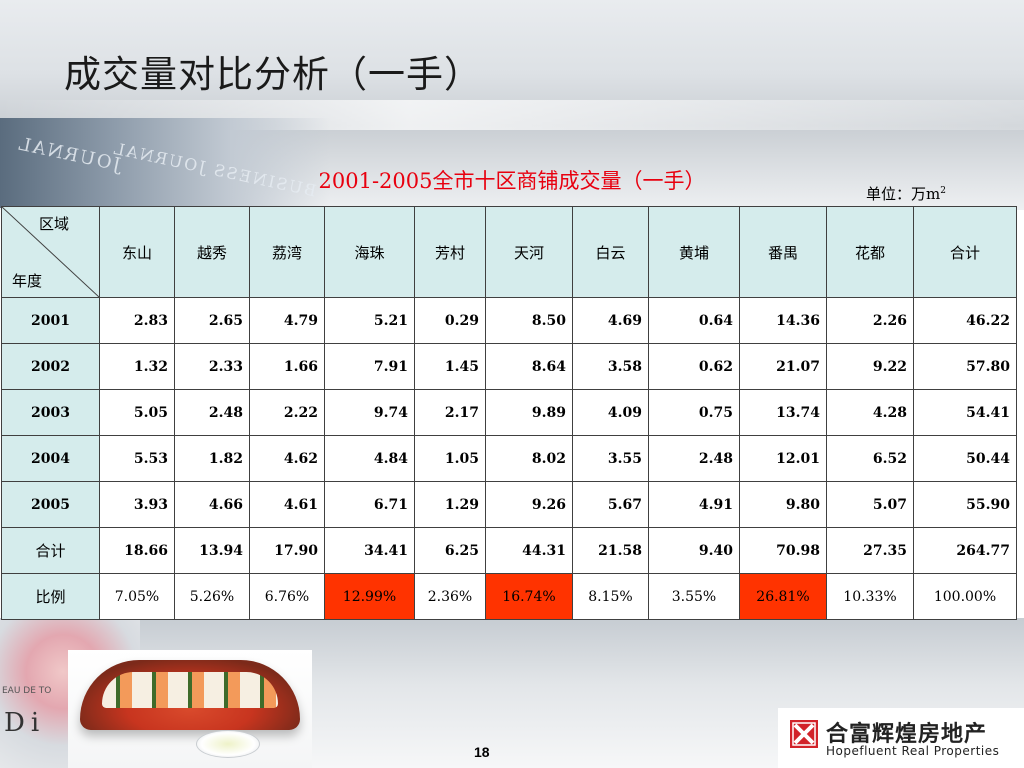 This screenshot has width=1024, height=768. I want to click on unit-superscript: 2, so click(943, 191).